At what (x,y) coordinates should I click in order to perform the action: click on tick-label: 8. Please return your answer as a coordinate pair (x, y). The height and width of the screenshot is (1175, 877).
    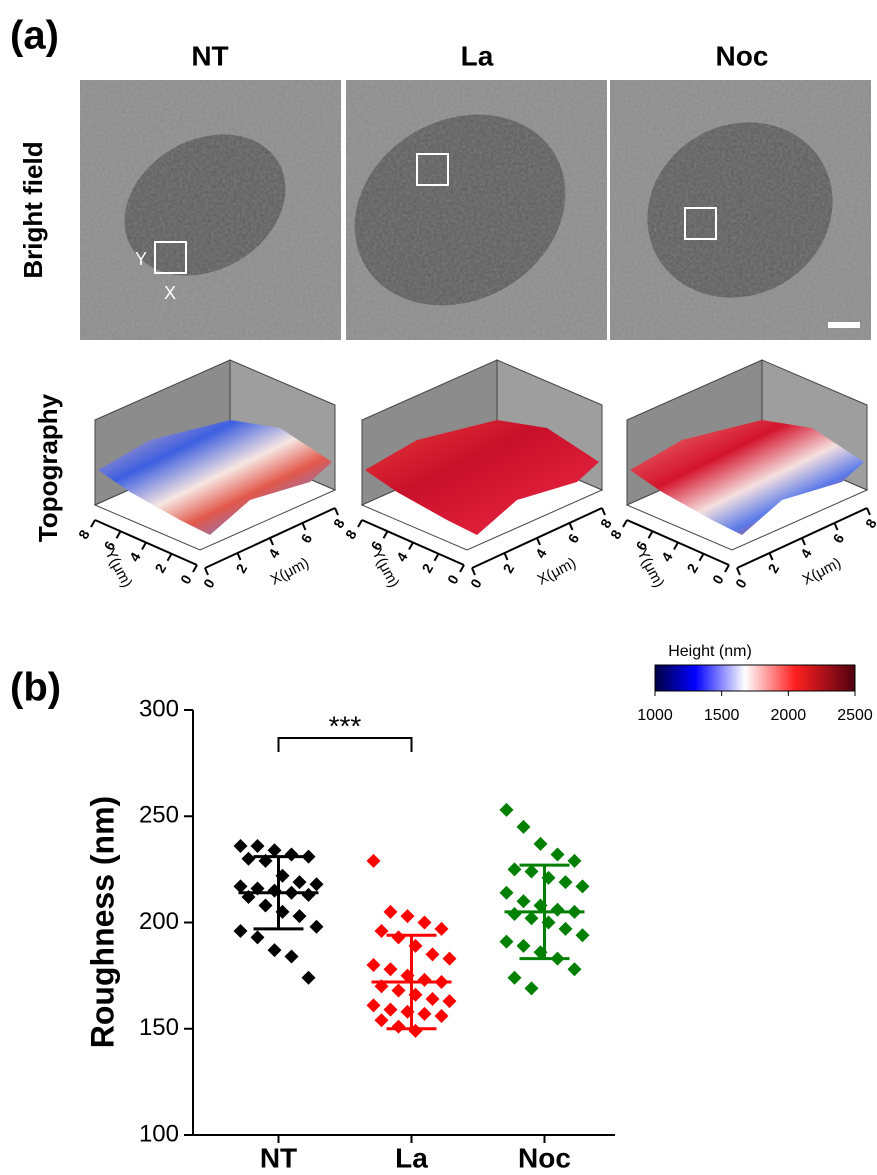
    Looking at the image, I should click on (869, 523).